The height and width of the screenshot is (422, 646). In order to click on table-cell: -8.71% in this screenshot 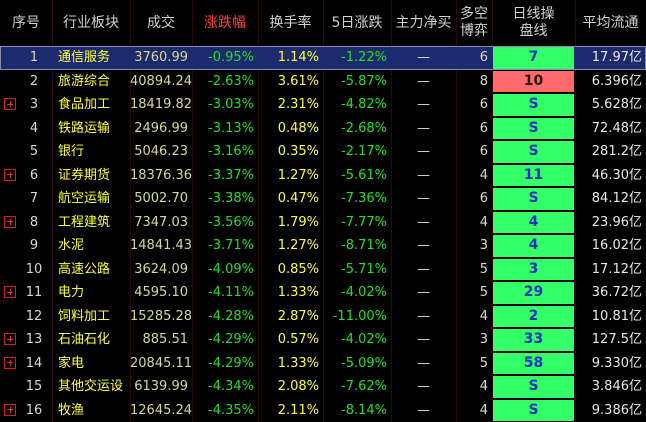, I will do `click(364, 245)`.